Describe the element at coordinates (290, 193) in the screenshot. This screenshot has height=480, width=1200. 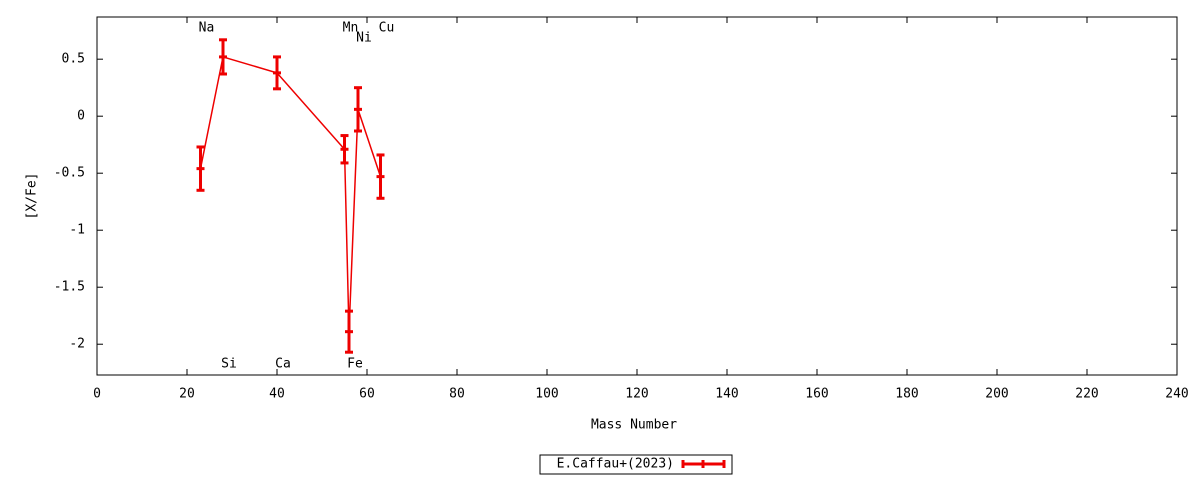
I see `data-line` at that location.